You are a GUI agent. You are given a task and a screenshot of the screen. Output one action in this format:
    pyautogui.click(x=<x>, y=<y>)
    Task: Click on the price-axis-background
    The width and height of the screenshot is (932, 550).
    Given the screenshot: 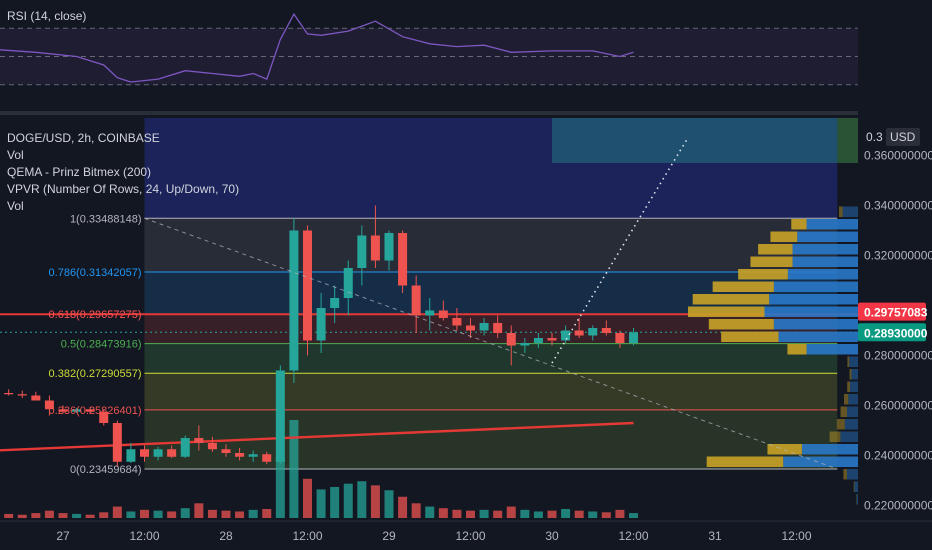 What is the action you would take?
    pyautogui.click(x=895, y=275)
    